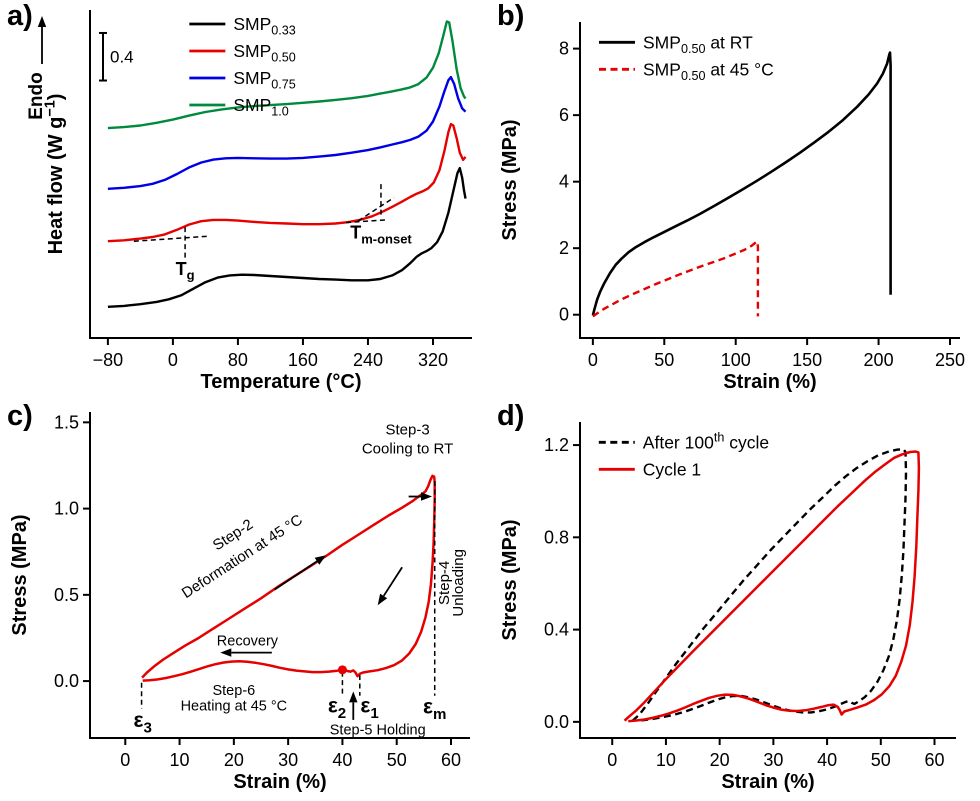  Describe the element at coordinates (264, 53) in the screenshot. I see `svg-text: SMP0.50` at that location.